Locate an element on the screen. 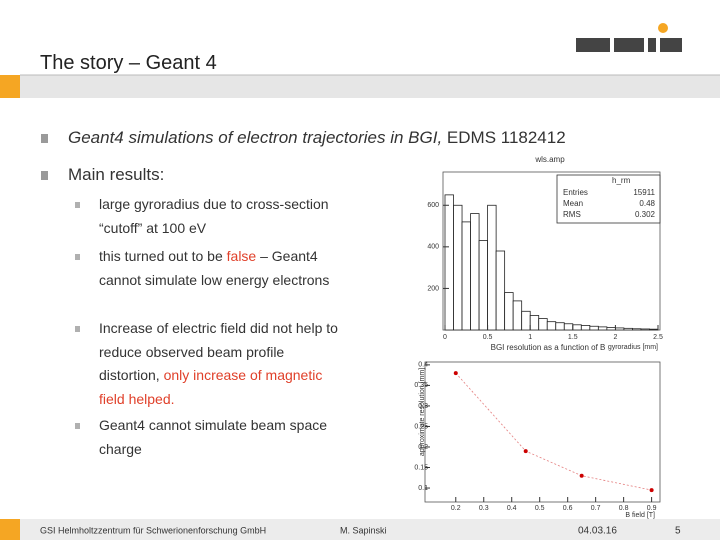 The image size is (720, 540). text-run: this turned out to be is located at coordinates (163, 256).